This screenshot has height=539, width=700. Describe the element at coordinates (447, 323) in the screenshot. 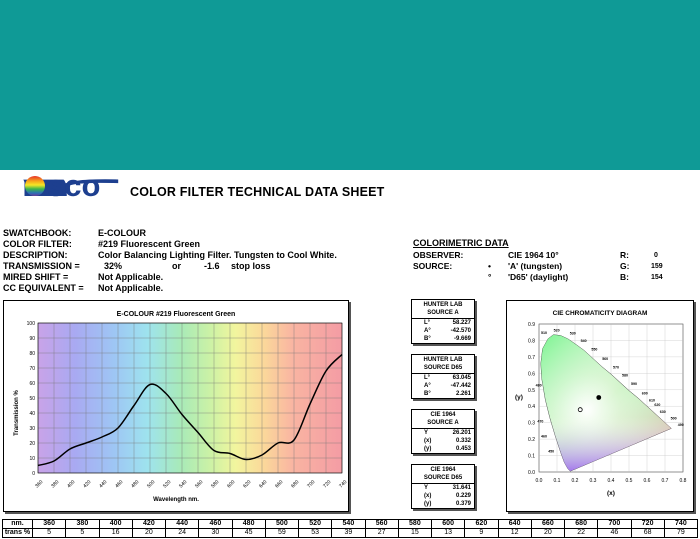

I see `lab-row: L° 58.227` at that location.